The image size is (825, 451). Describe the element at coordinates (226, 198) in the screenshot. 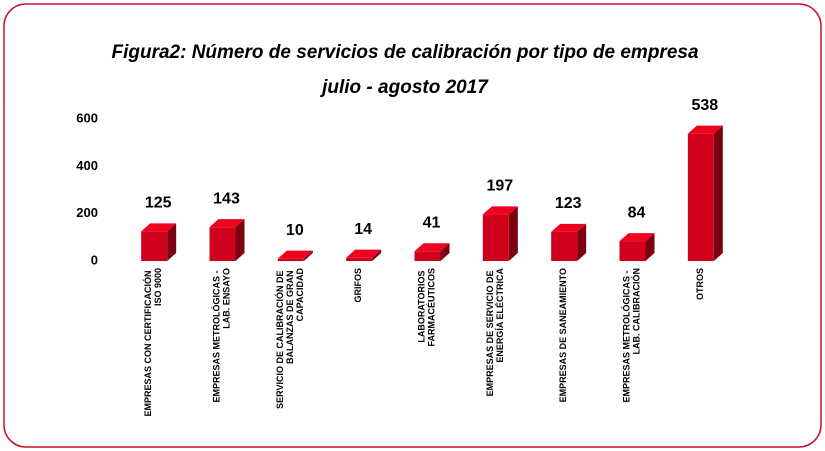

I see `value-label: 143` at that location.